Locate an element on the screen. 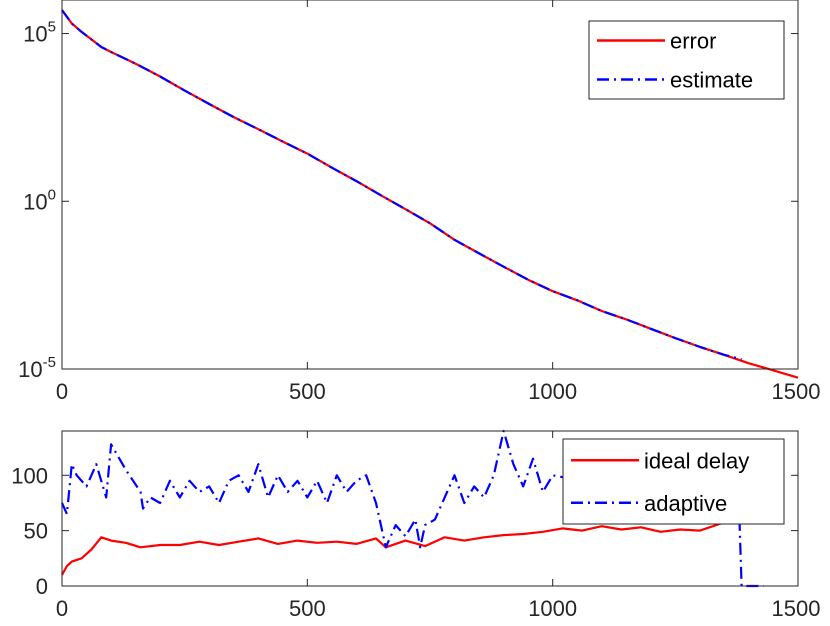 The width and height of the screenshot is (830, 626). bottom-x-tick-label: 0 is located at coordinates (62, 608).